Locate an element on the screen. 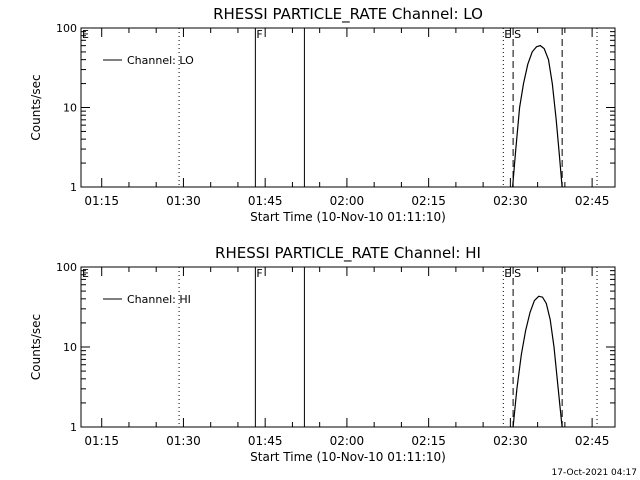  legend-label: Channel: LO is located at coordinates (160, 60).